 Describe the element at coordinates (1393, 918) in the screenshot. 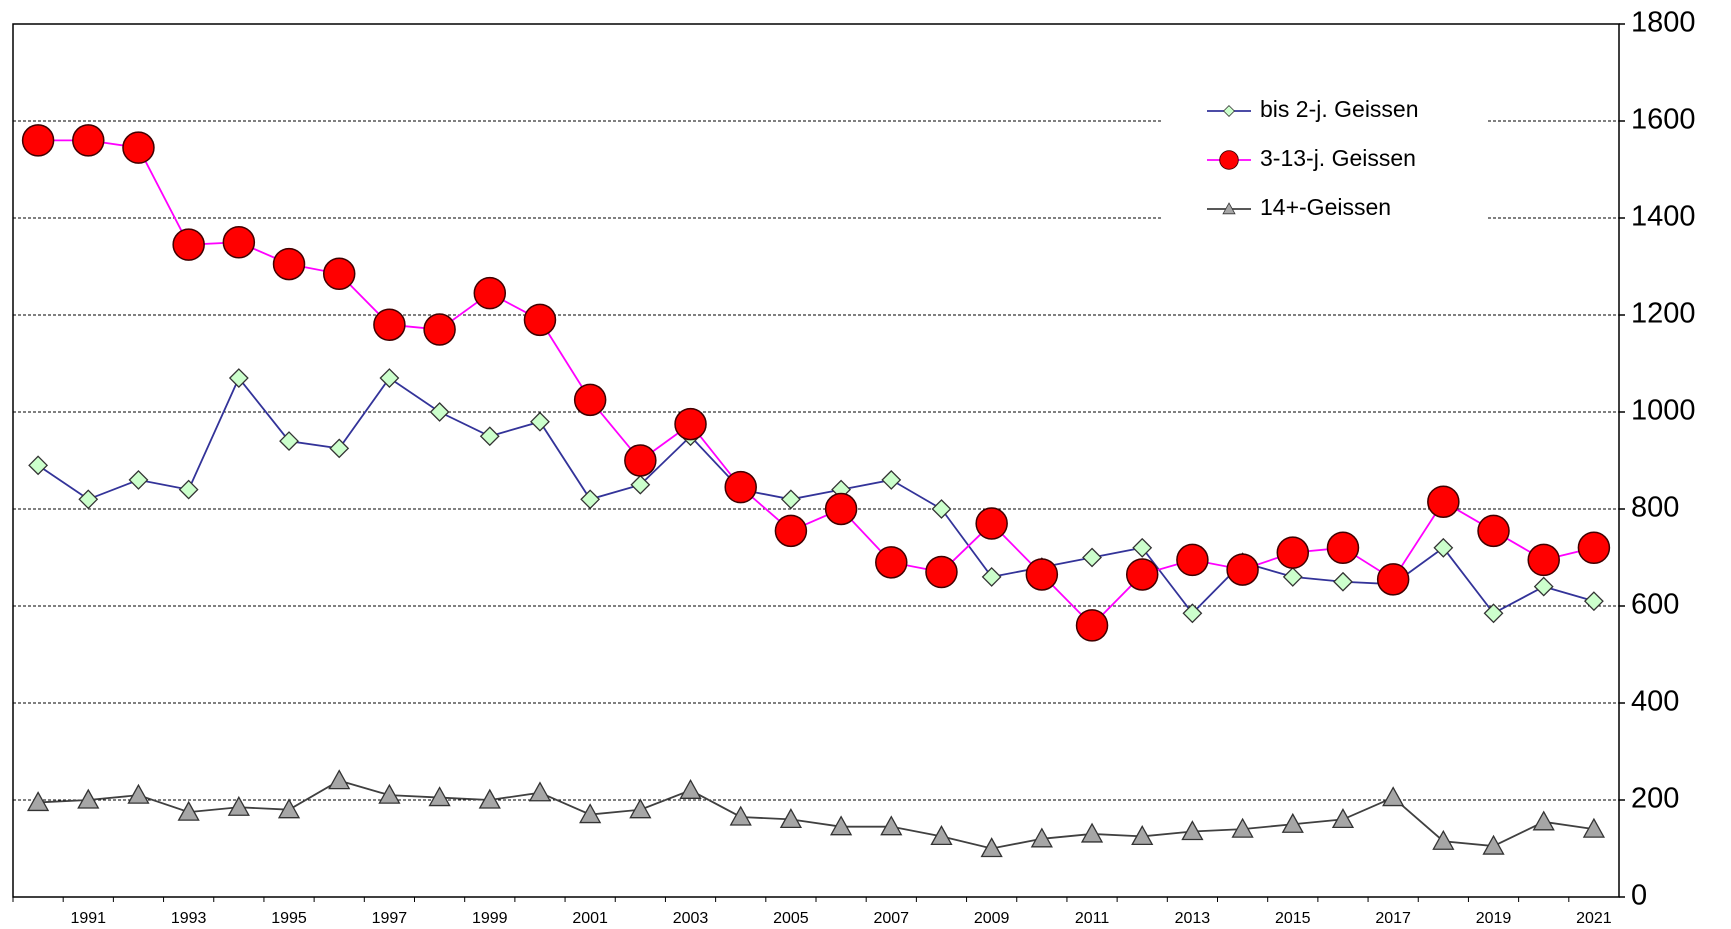

I see `x-tick-label: 2017` at that location.